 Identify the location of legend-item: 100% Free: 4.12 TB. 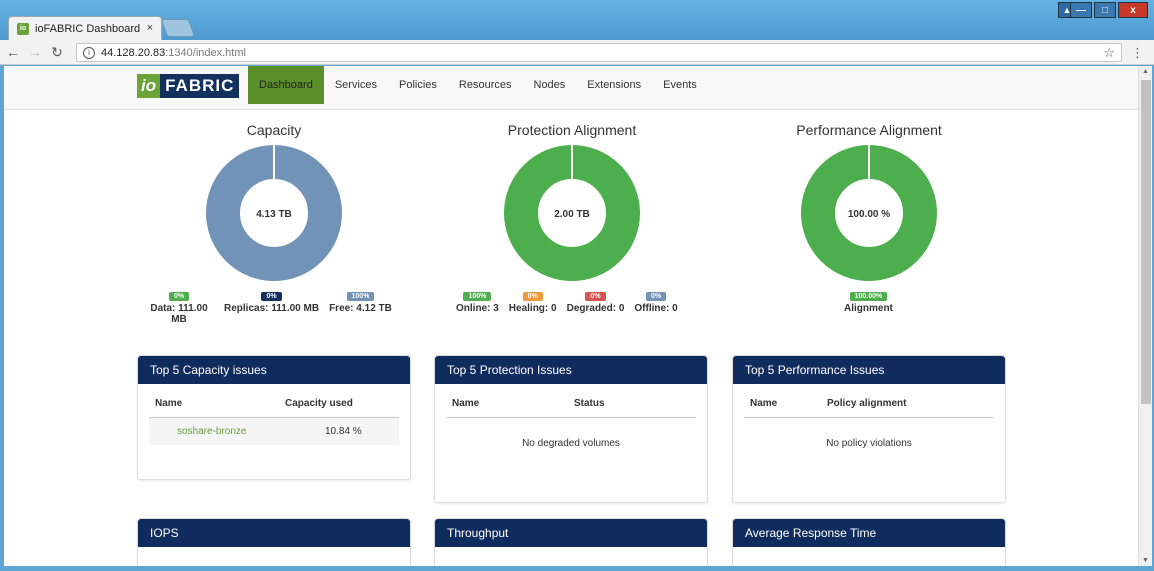
(360, 308).